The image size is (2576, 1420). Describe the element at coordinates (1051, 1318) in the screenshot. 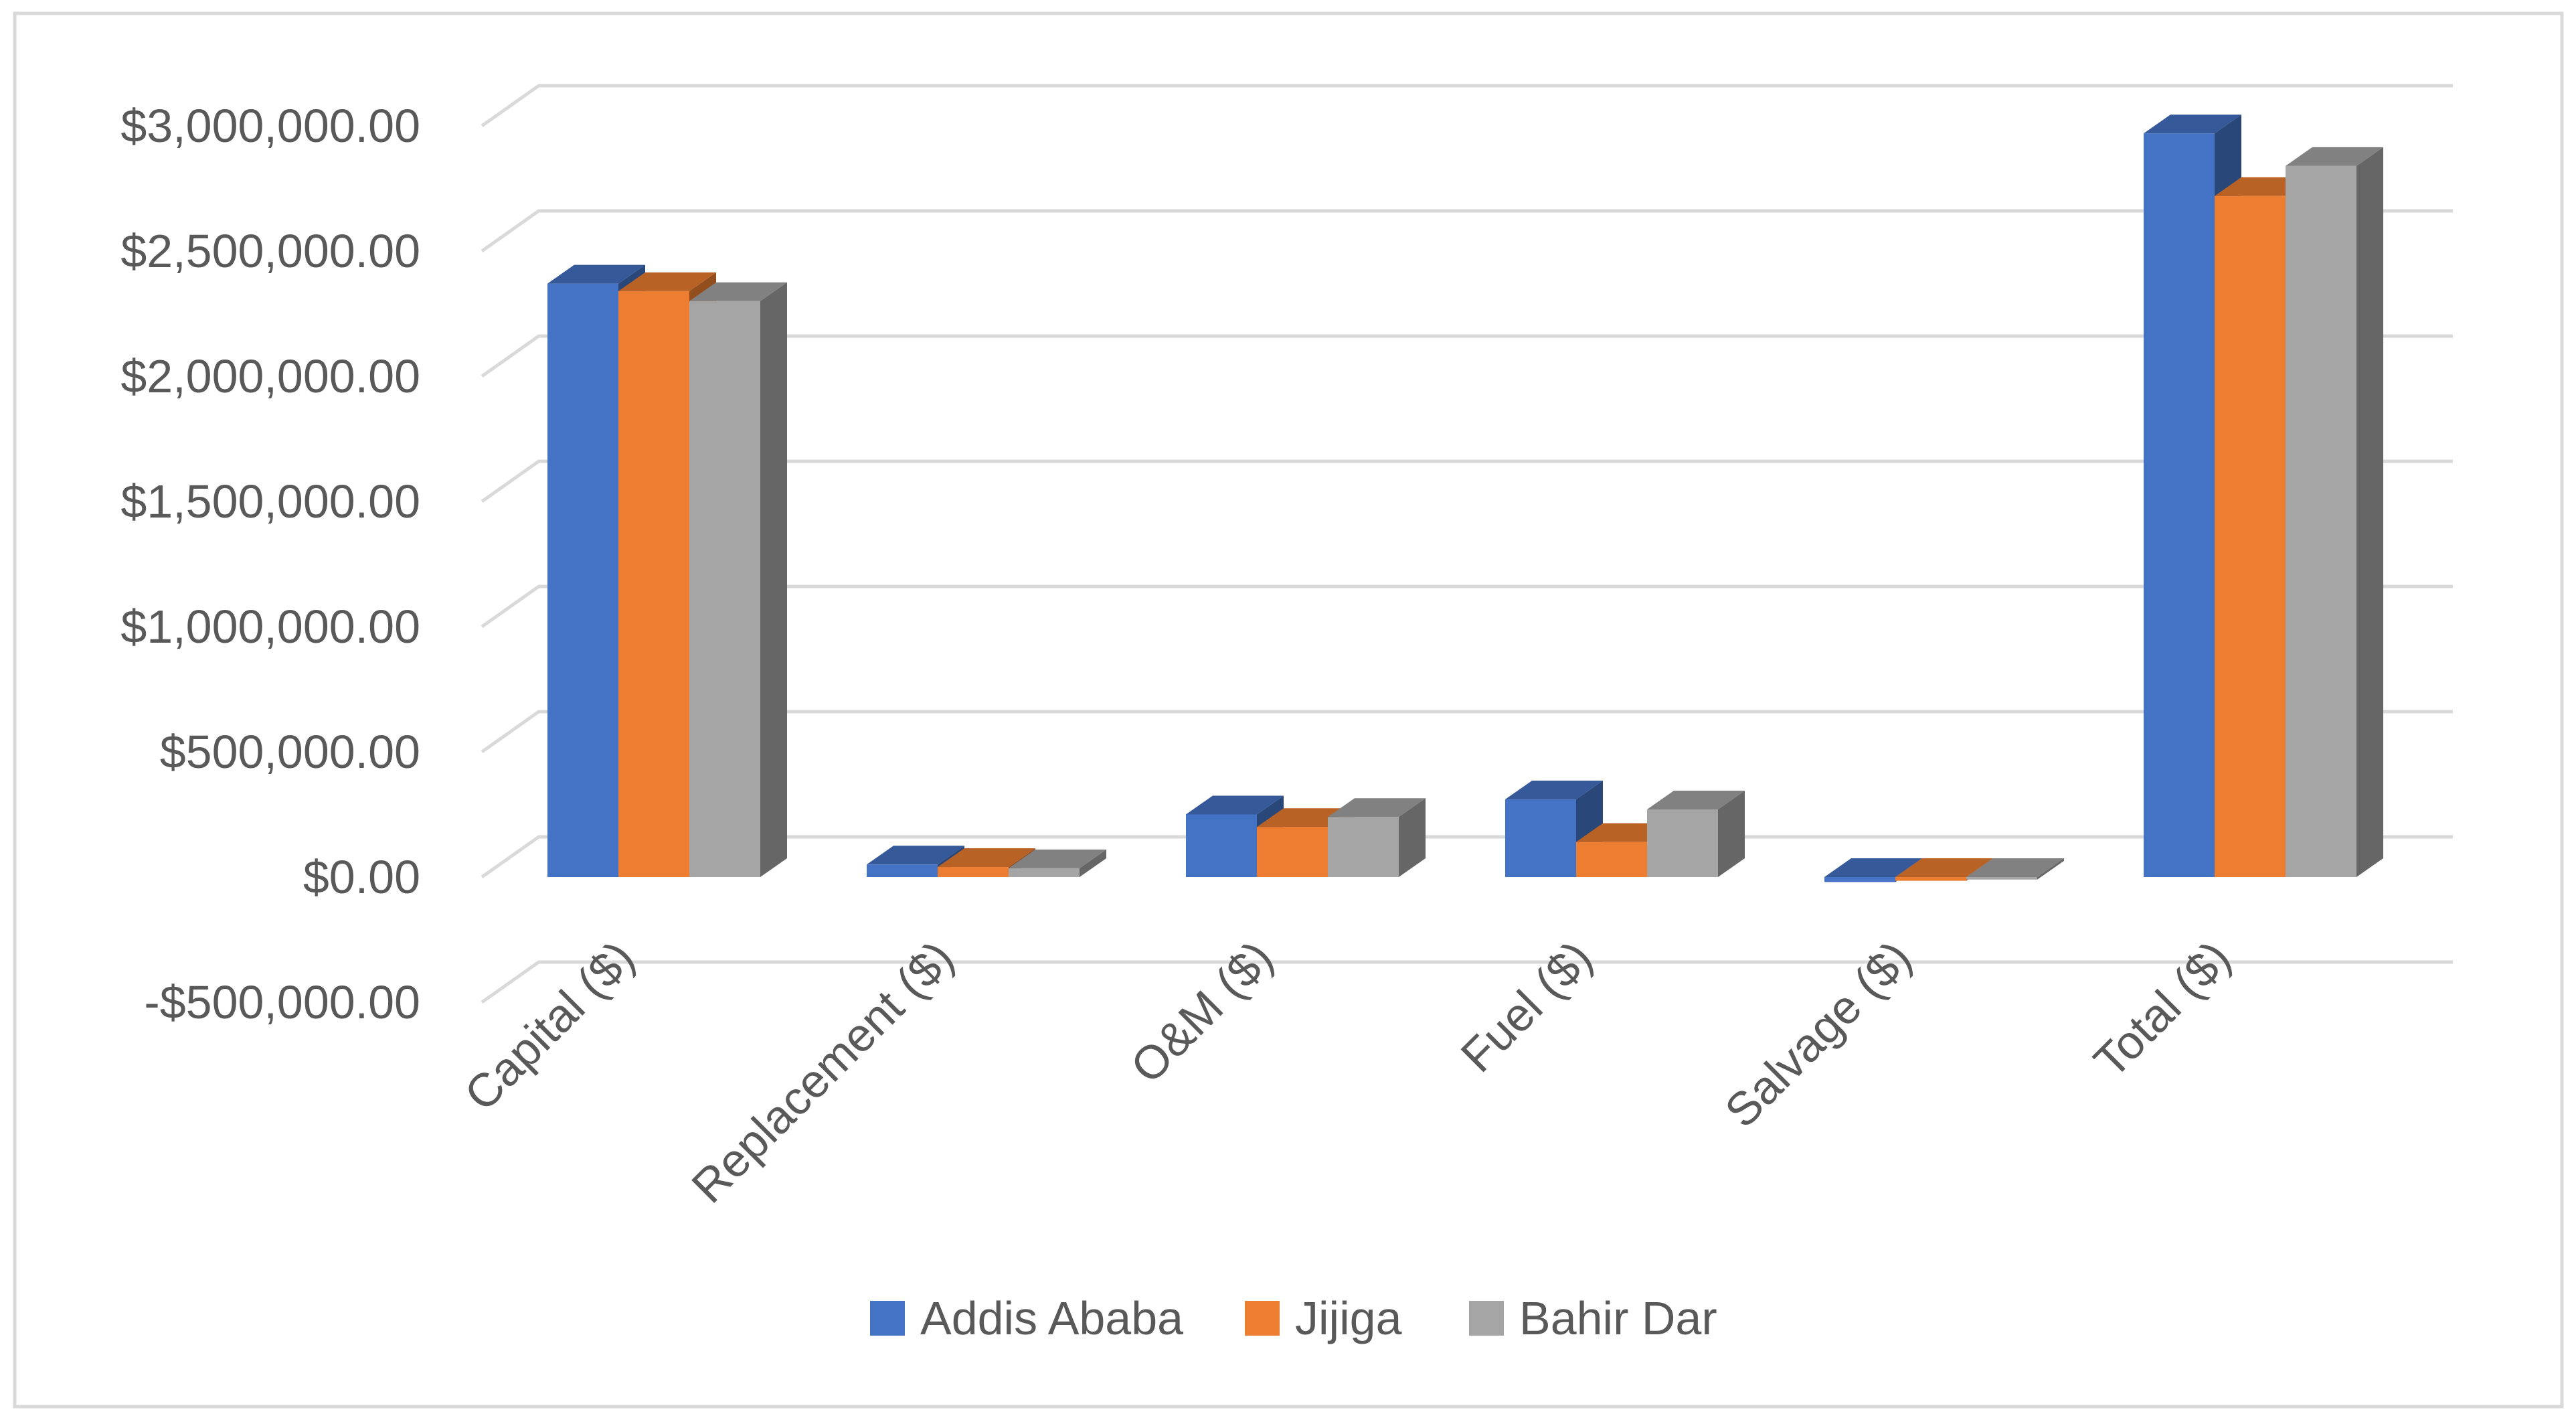

I see `legend-label: Addis Ababa` at that location.